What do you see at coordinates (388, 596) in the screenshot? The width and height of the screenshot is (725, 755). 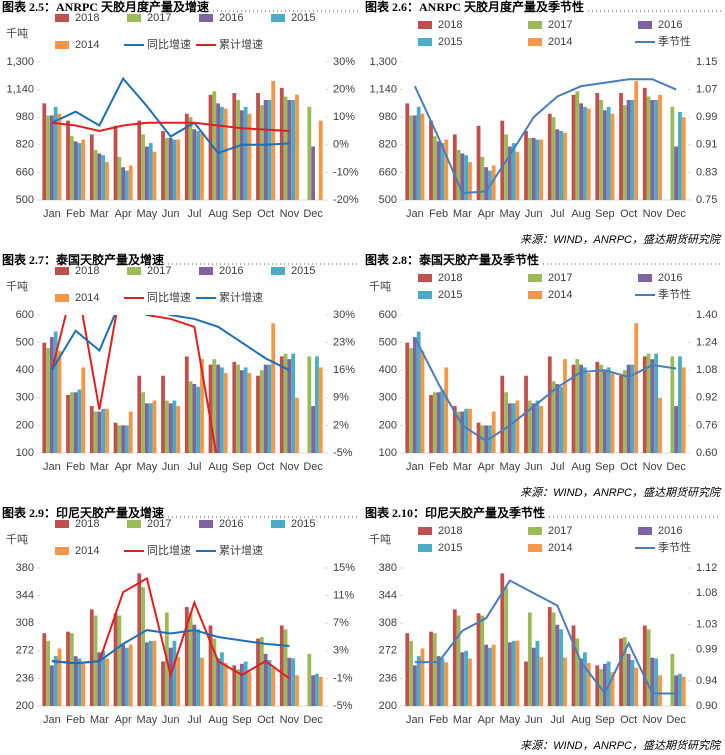 I see `y-tick-label: 344` at bounding box center [388, 596].